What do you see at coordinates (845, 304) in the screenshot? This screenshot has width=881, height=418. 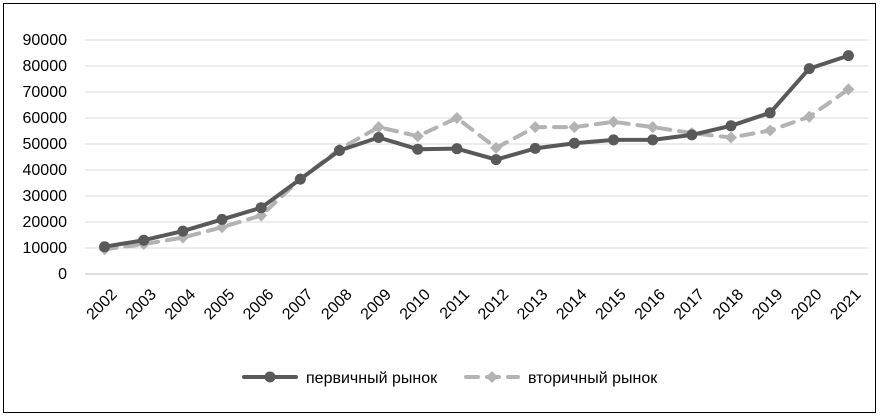 I see `x-tick-label: 2021` at bounding box center [845, 304].